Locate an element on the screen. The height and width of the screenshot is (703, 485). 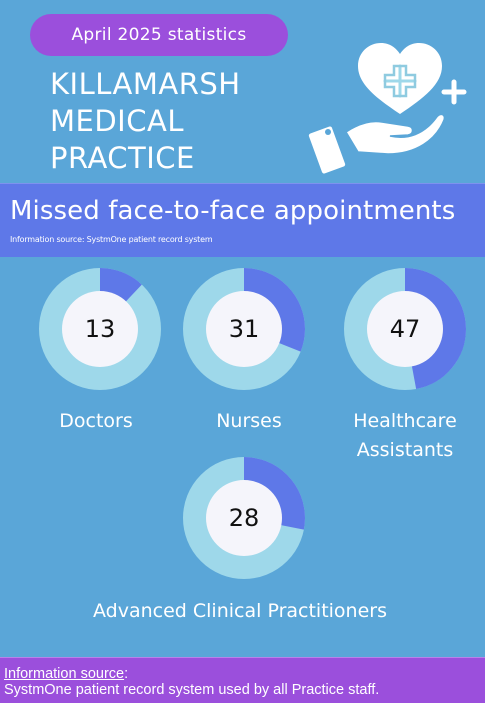
nurses-missed-value: 31 is located at coordinates (244, 329).